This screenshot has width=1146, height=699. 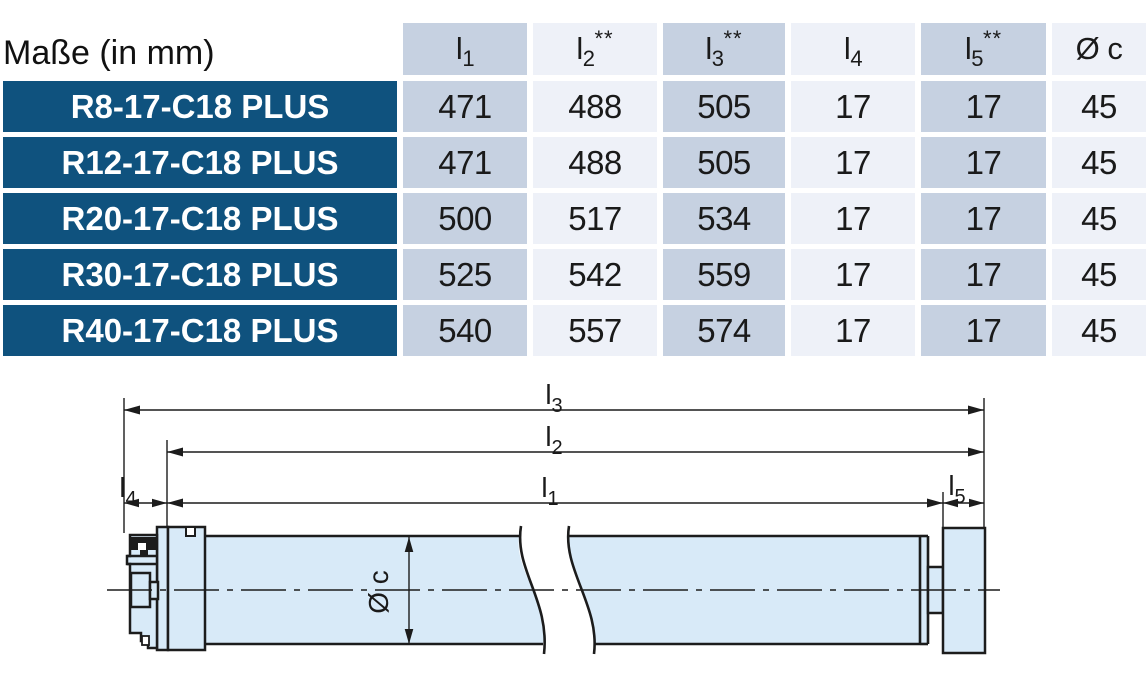 I want to click on table-cell: 500, so click(x=465, y=218).